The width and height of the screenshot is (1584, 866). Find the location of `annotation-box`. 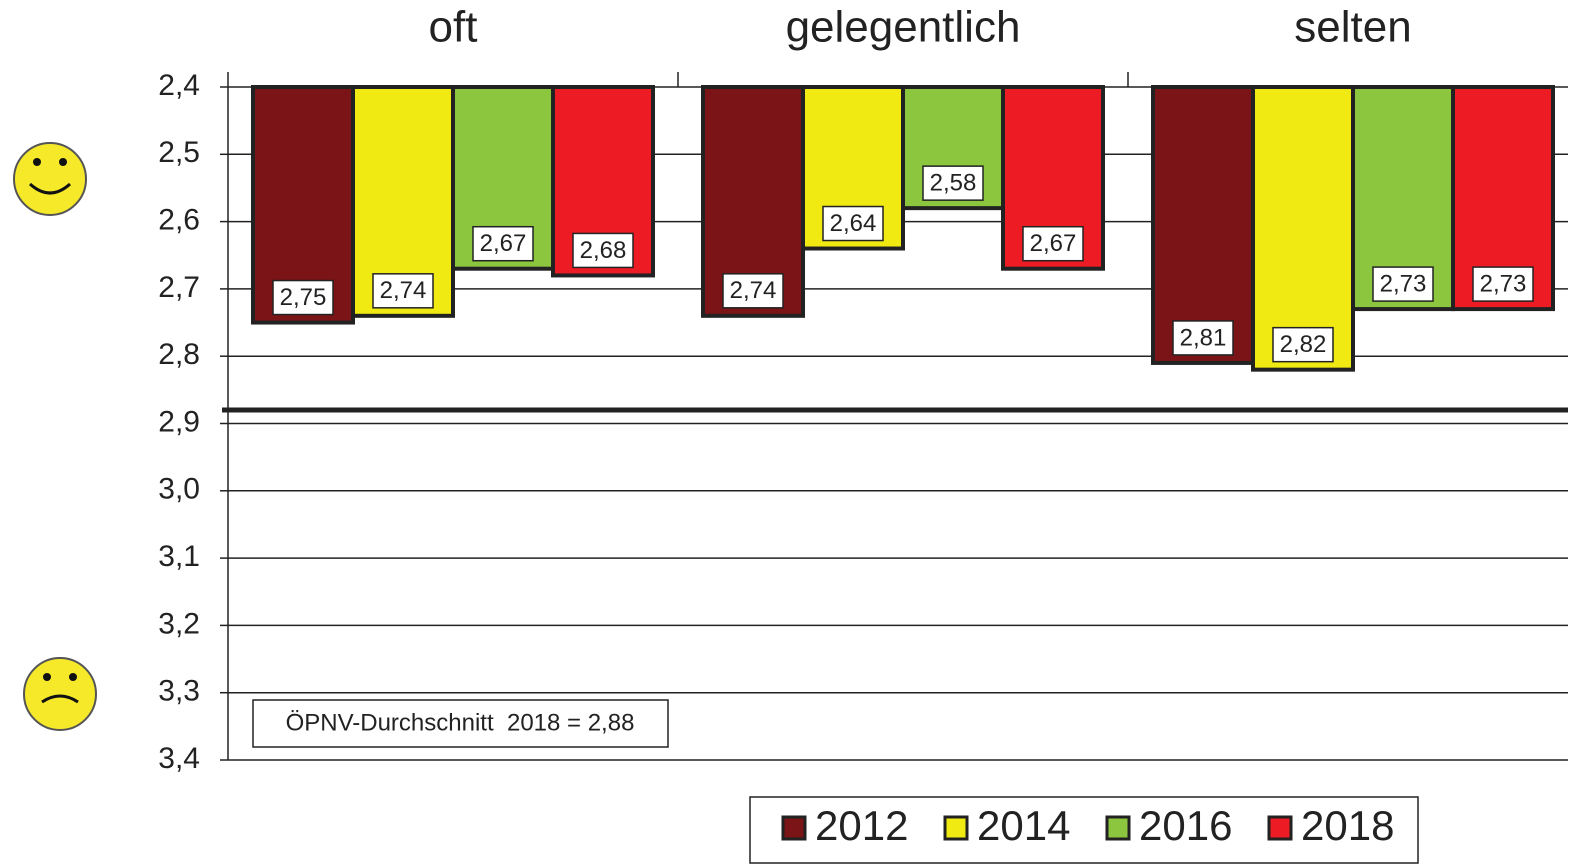

annotation-box is located at coordinates (460, 723).